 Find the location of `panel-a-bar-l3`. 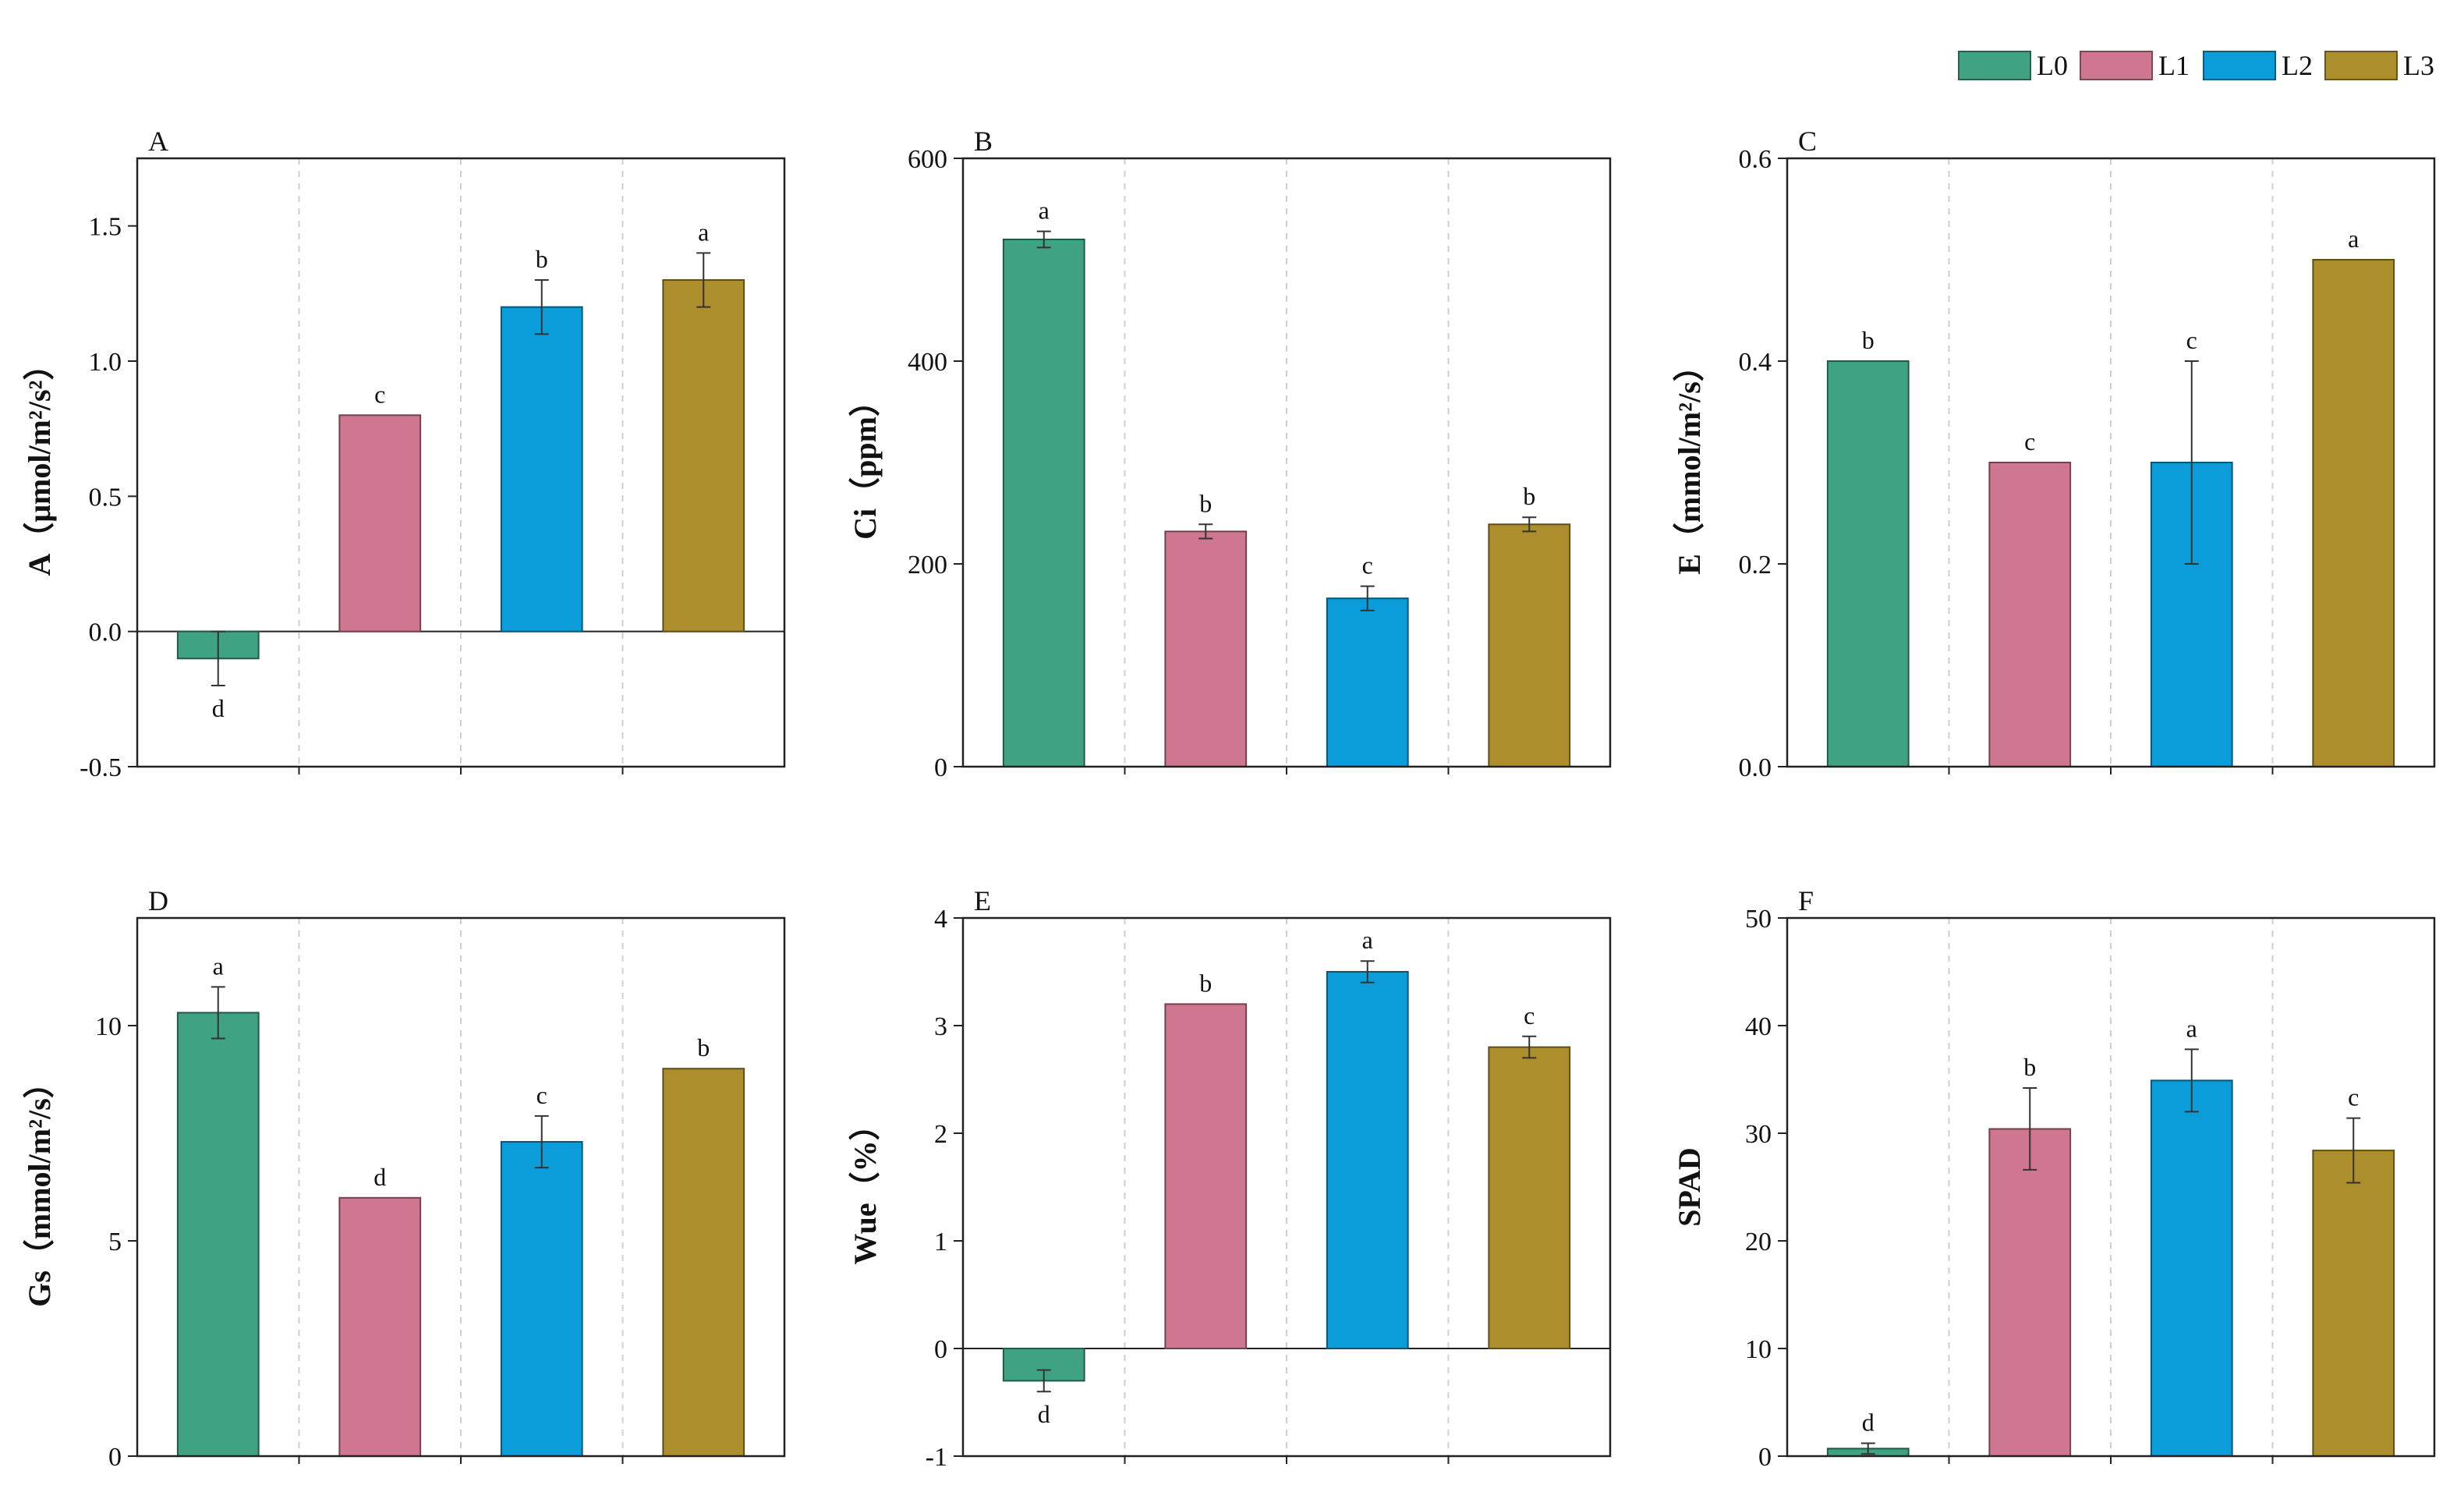

panel-a-bar-l3 is located at coordinates (704, 456).